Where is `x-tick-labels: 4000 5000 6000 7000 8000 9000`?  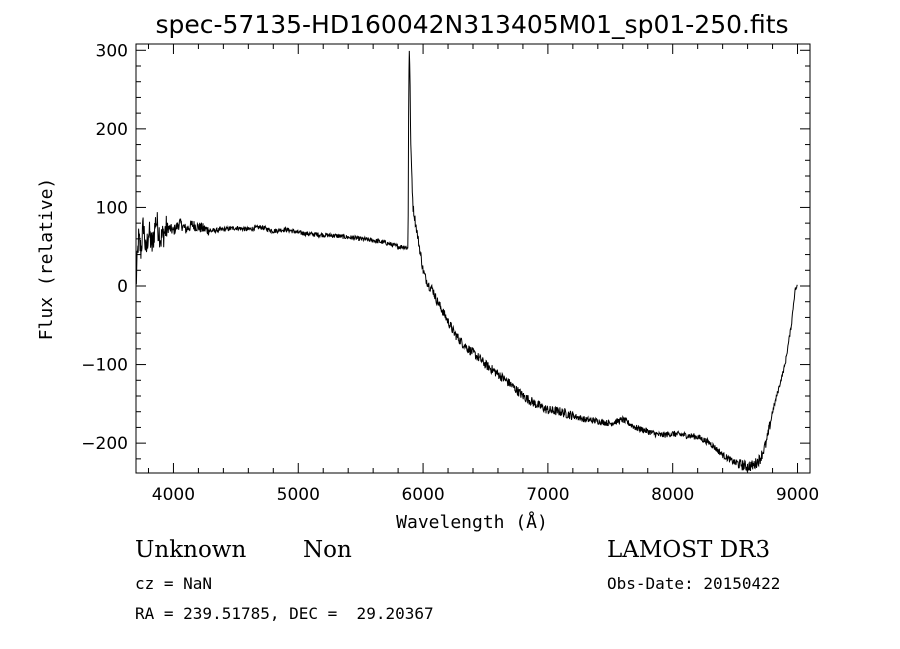
x-tick-labels: 4000 5000 6000 7000 8000 9000 is located at coordinates (485, 495).